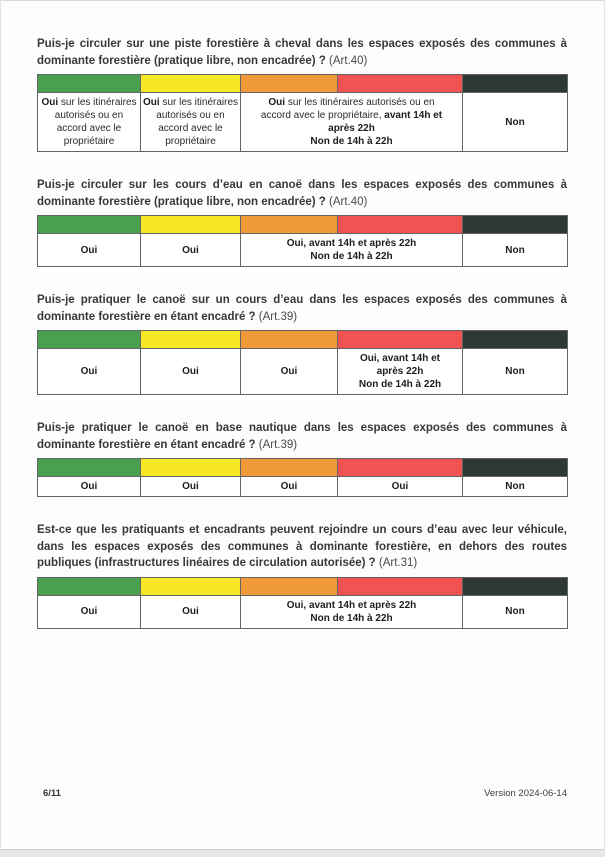  What do you see at coordinates (302, 853) in the screenshot?
I see `page-bottom-edge` at bounding box center [302, 853].